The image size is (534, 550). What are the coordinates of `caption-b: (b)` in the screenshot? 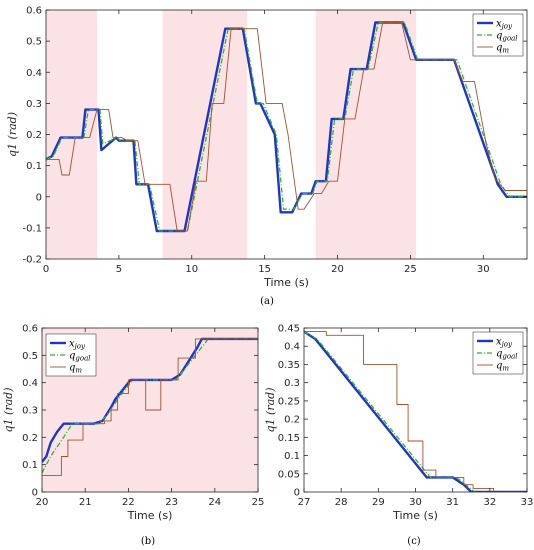 It's located at (148, 541).